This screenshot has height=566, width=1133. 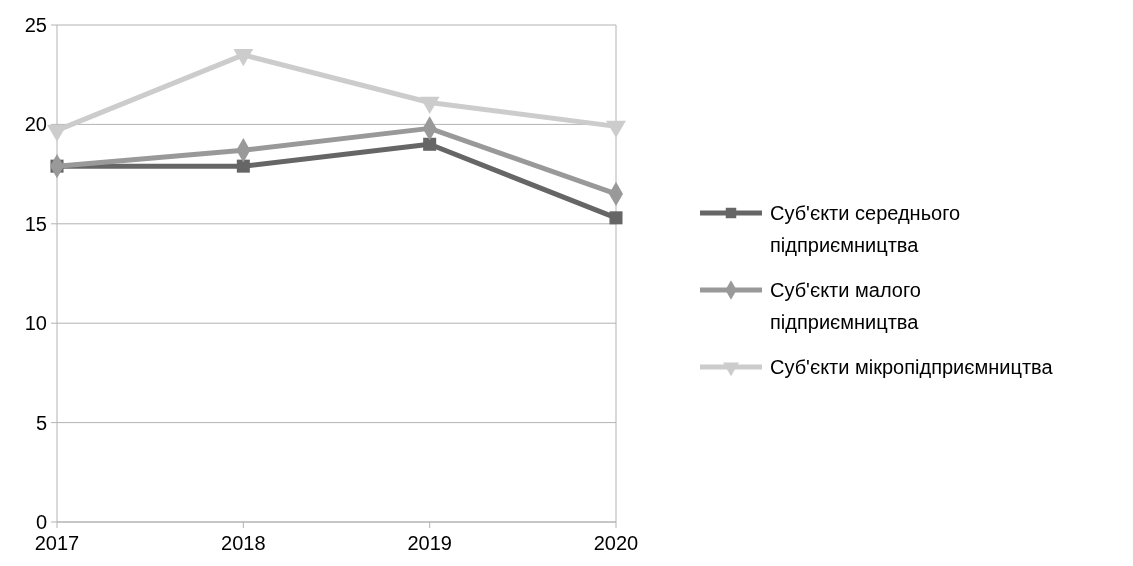 What do you see at coordinates (243, 543) in the screenshot?
I see `x-tick-label: 2018` at bounding box center [243, 543].